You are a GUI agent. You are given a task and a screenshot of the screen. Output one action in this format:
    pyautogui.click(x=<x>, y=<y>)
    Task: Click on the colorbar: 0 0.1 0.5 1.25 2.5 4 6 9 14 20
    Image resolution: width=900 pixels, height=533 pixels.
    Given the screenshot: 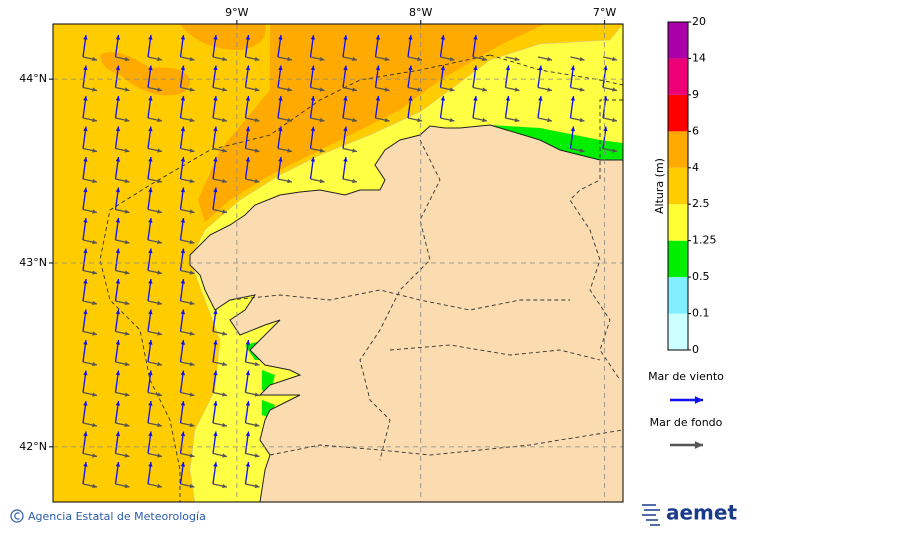 What is the action you would take?
    pyautogui.click(x=692, y=185)
    